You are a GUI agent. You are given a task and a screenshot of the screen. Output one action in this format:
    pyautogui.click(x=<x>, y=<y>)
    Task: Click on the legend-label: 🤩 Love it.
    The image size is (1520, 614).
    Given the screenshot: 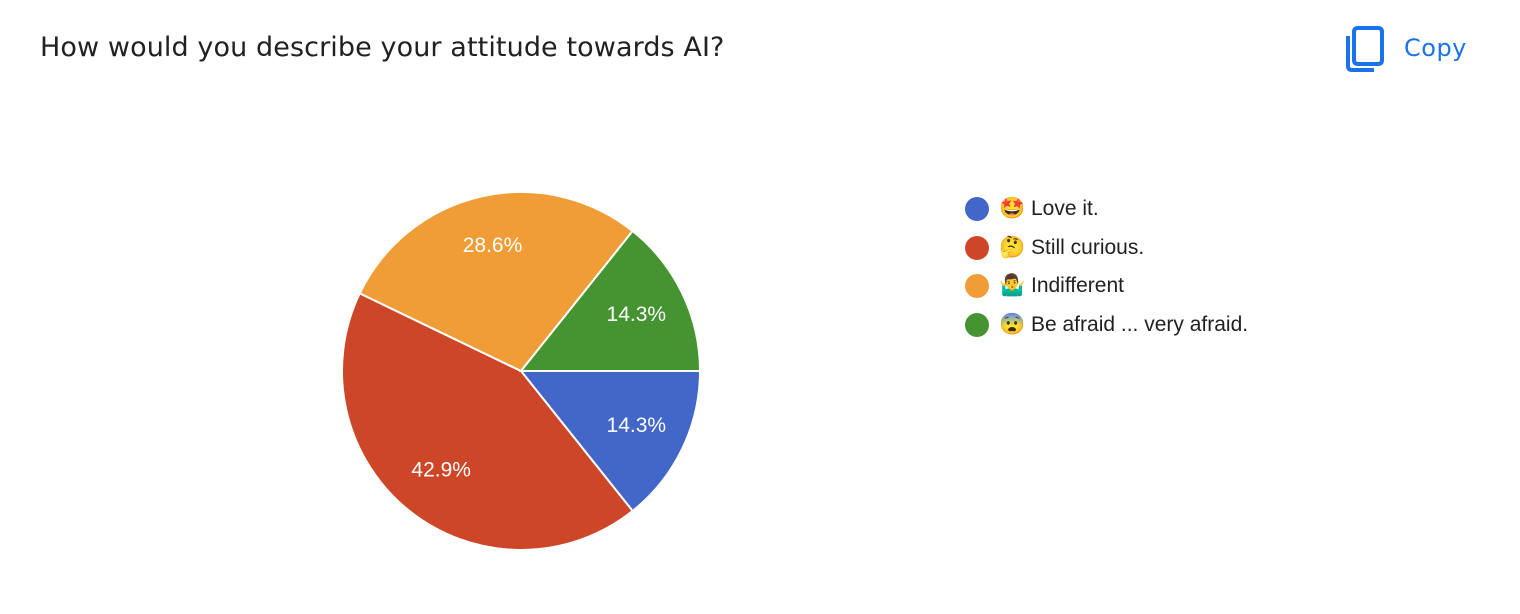 What is the action you would take?
    pyautogui.click(x=1049, y=209)
    